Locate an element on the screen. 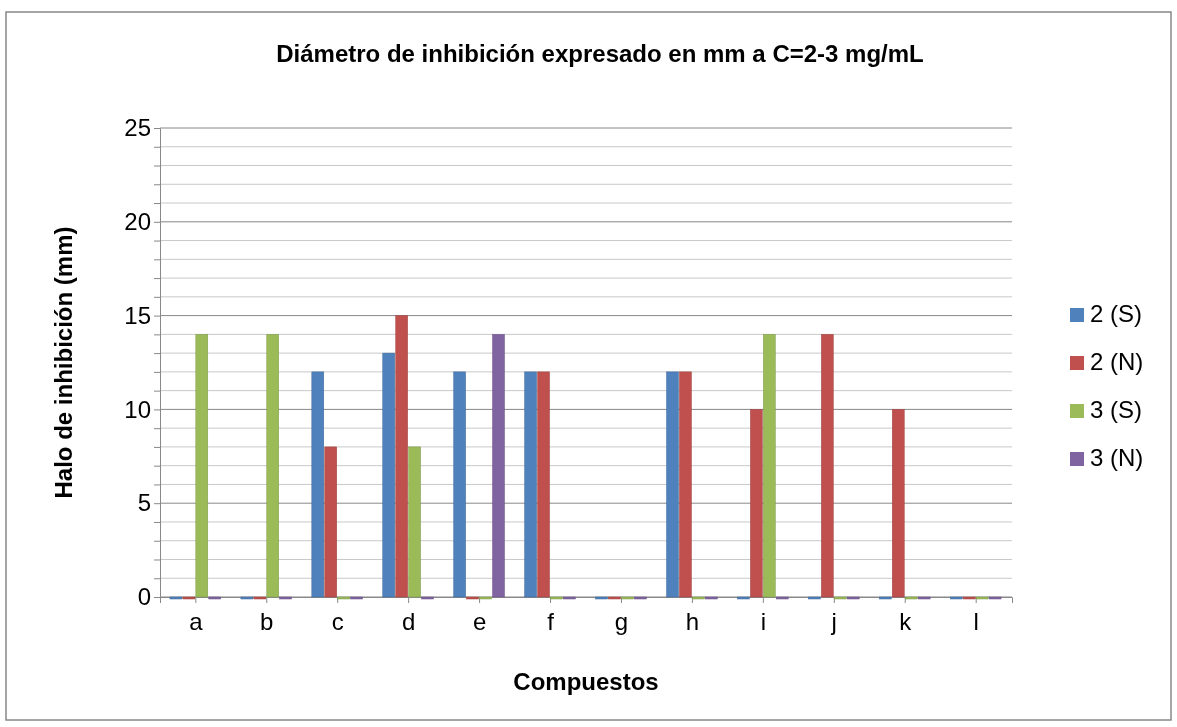  x-tick-label: d is located at coordinates (408, 621).